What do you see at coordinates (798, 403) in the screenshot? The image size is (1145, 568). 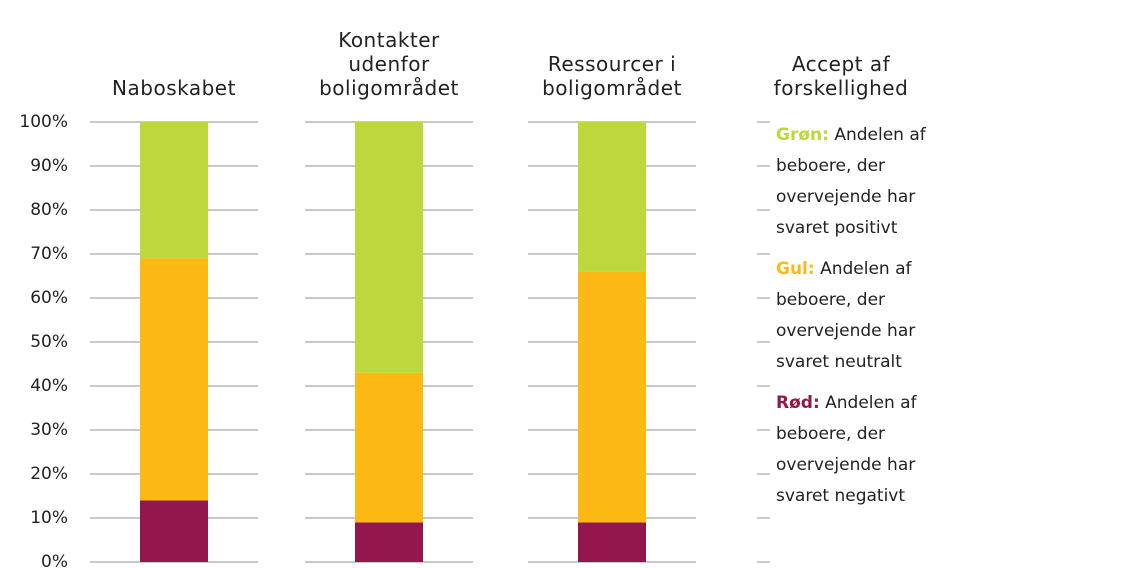 I see `legend-key: Rød:` at bounding box center [798, 403].